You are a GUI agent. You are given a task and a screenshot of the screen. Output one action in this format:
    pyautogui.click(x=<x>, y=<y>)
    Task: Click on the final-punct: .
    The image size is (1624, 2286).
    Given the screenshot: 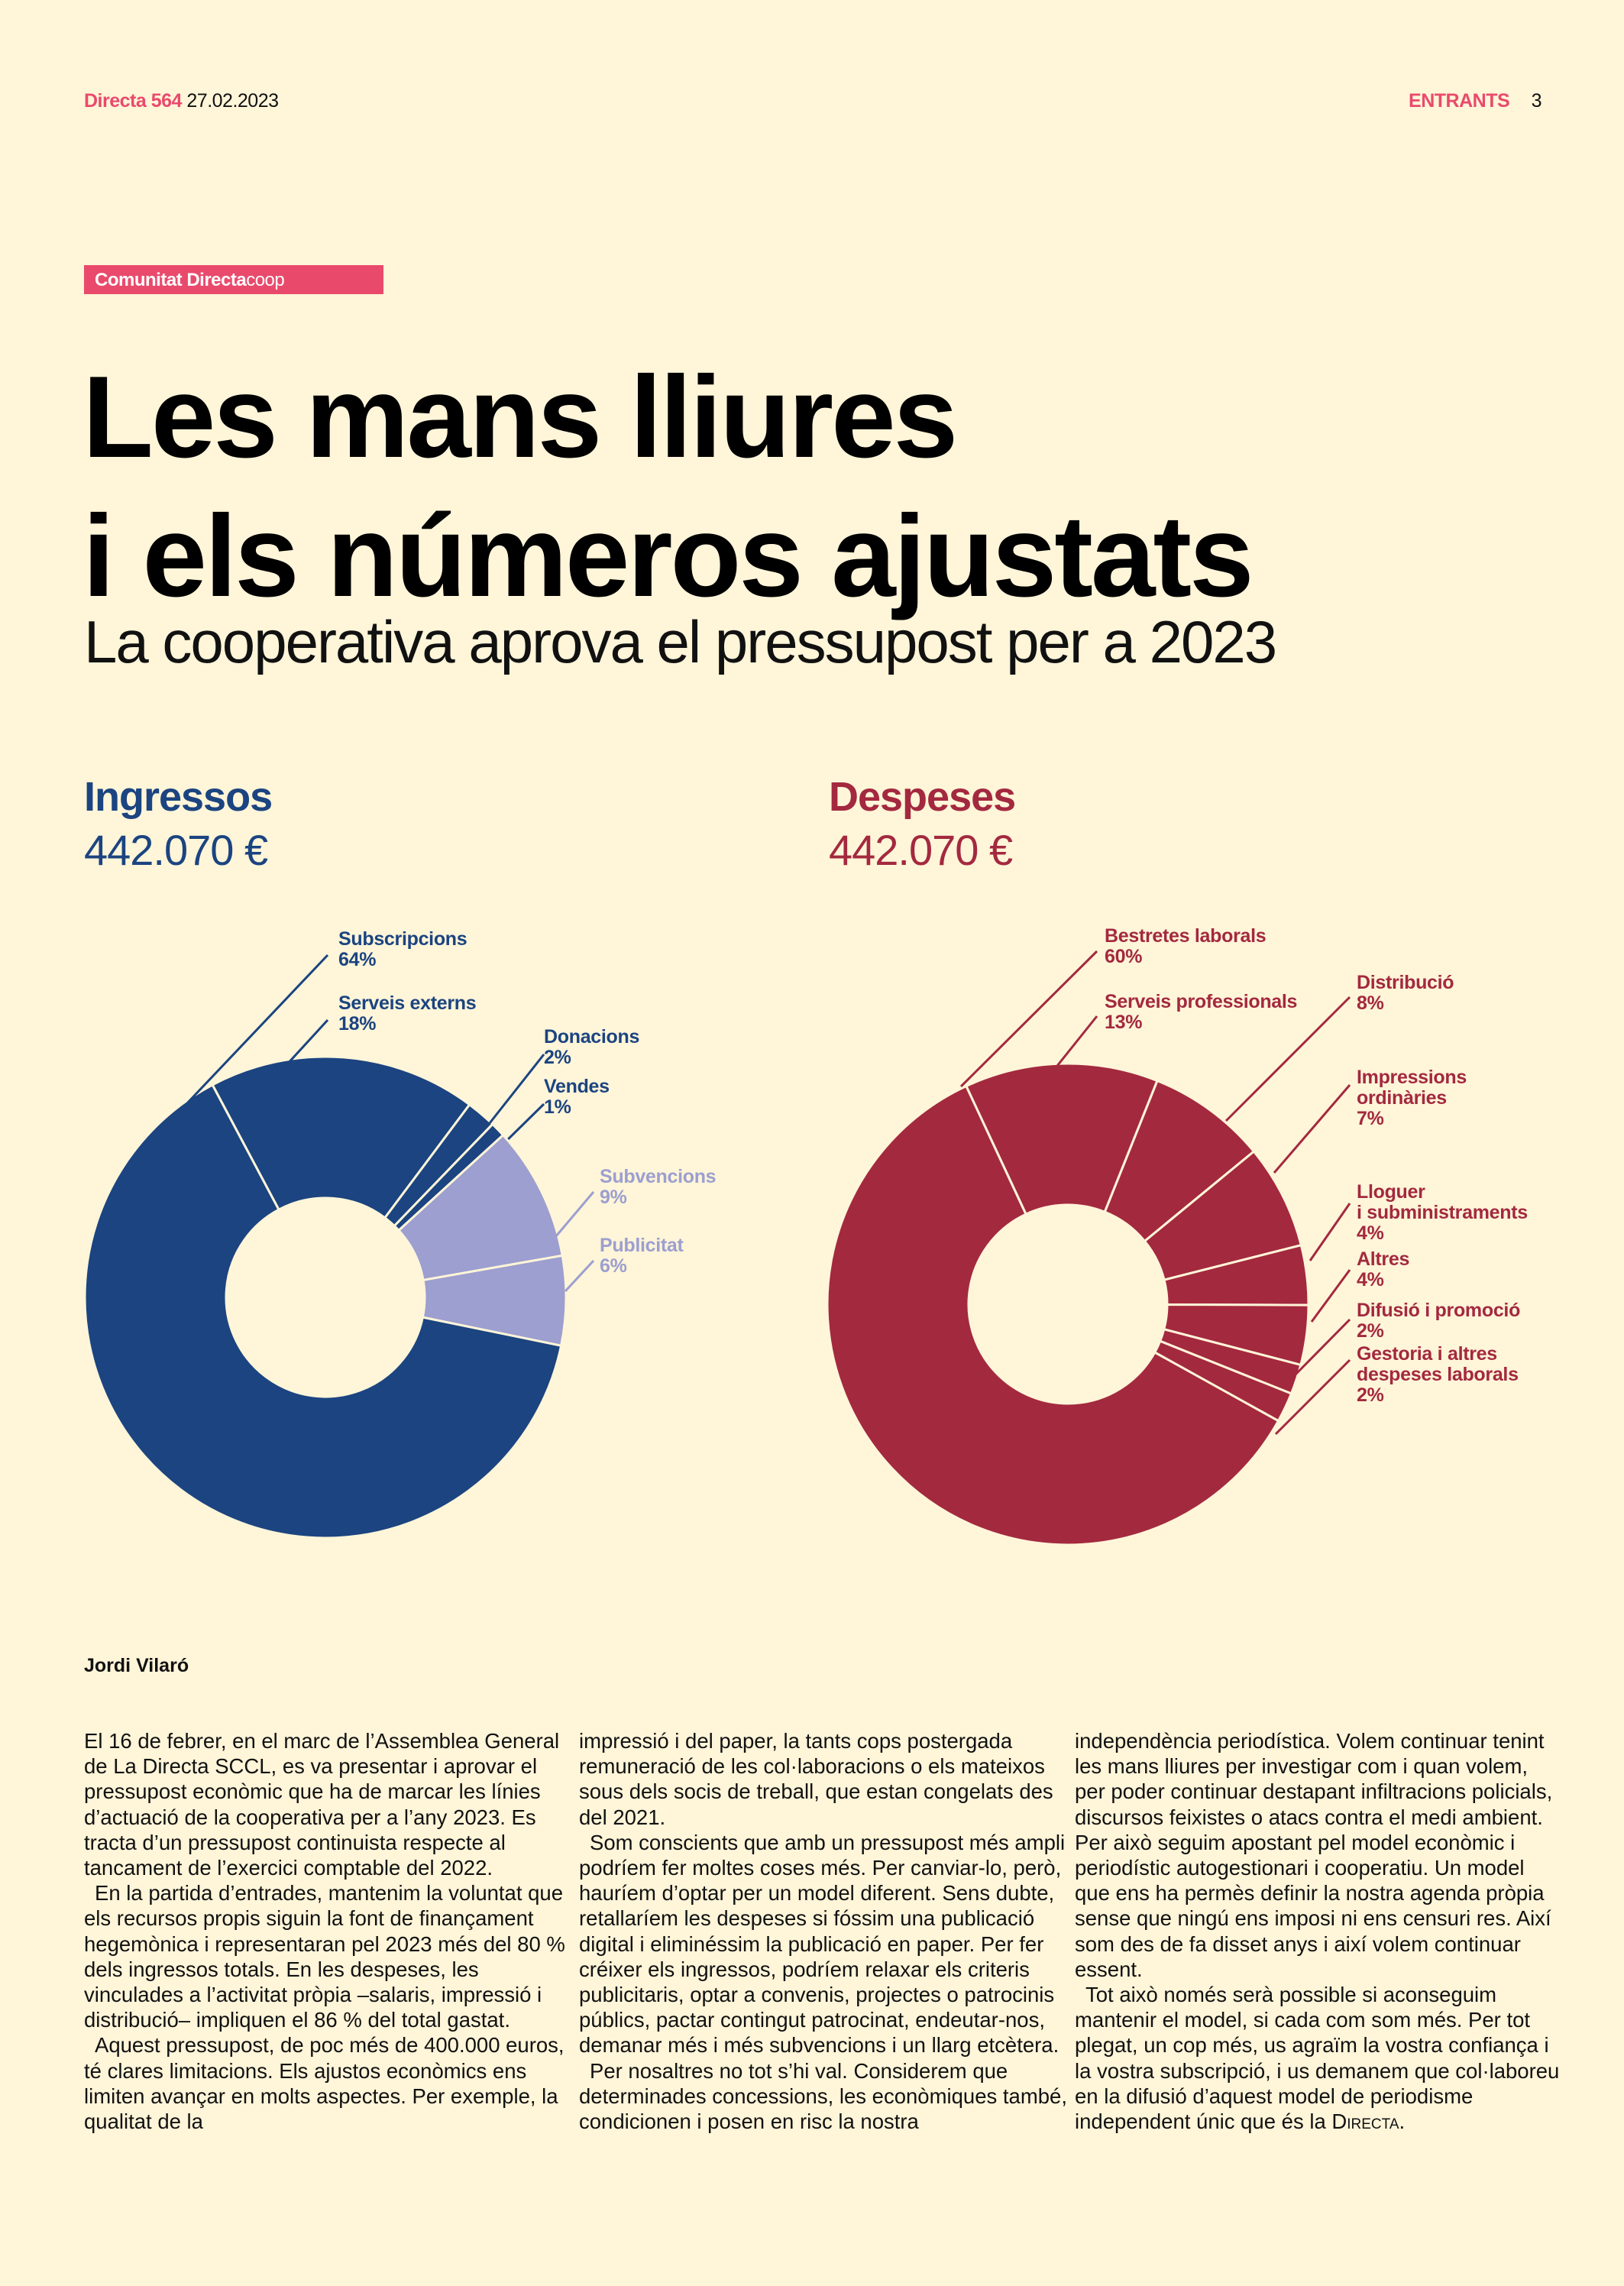 What is the action you would take?
    pyautogui.click(x=1402, y=2122)
    